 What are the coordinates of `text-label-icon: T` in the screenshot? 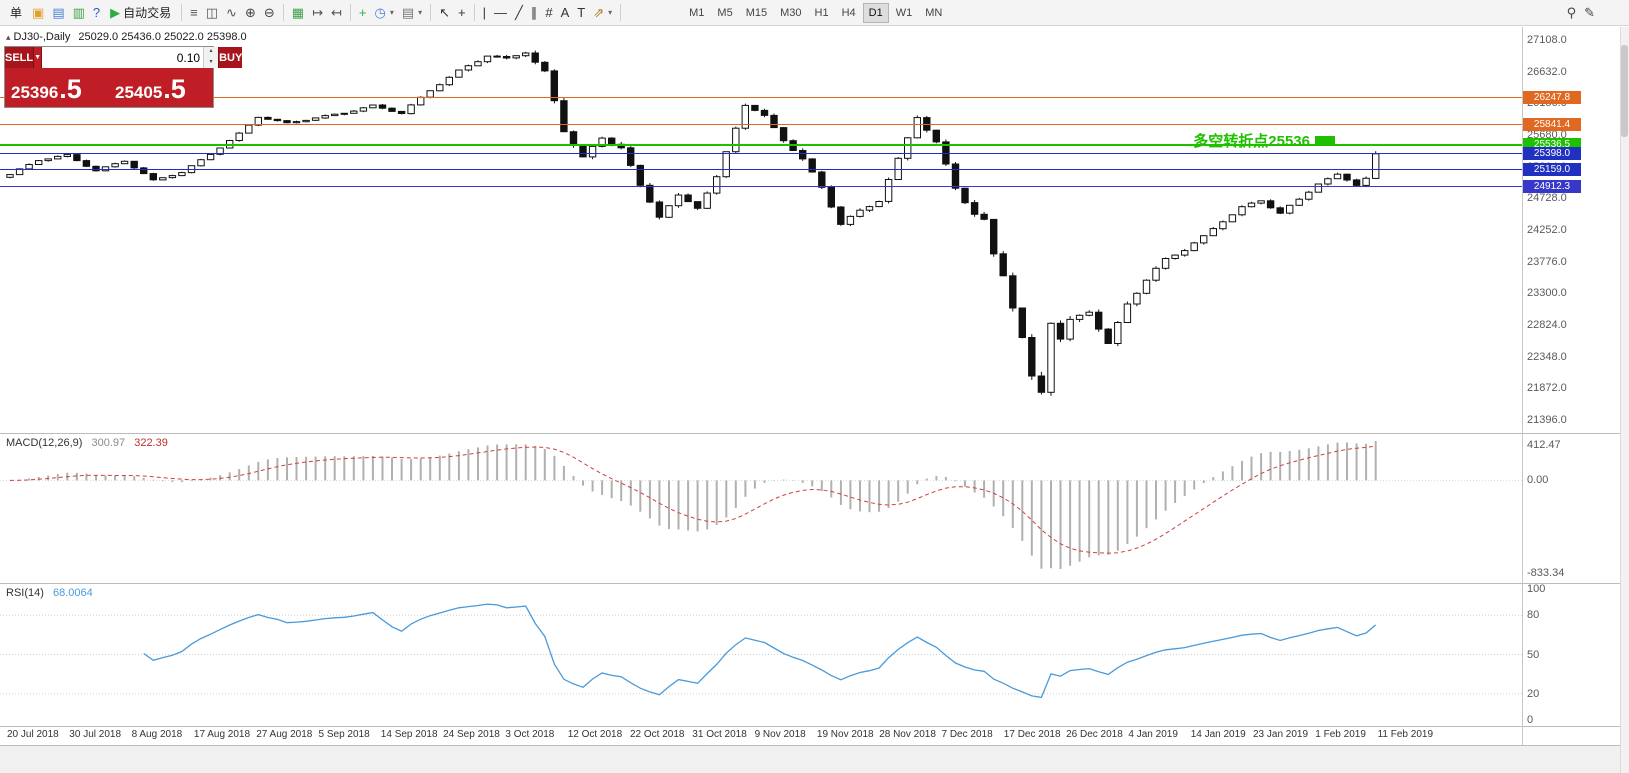 It's located at (581, 12).